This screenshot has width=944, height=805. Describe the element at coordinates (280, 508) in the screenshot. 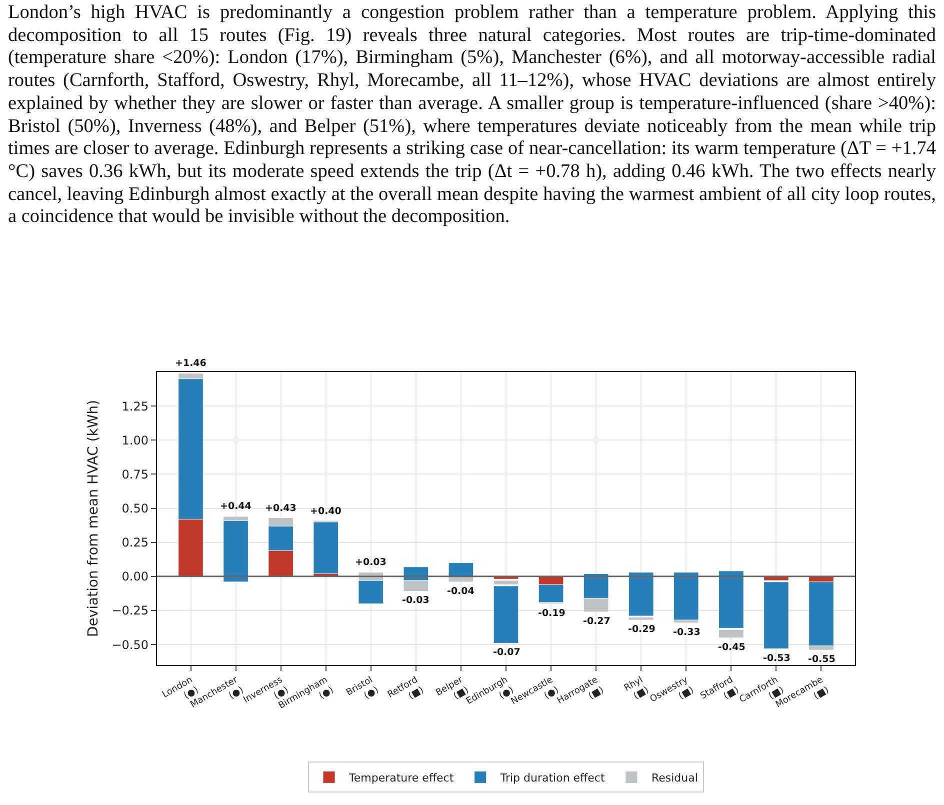

I see `annotation: +0.43` at that location.